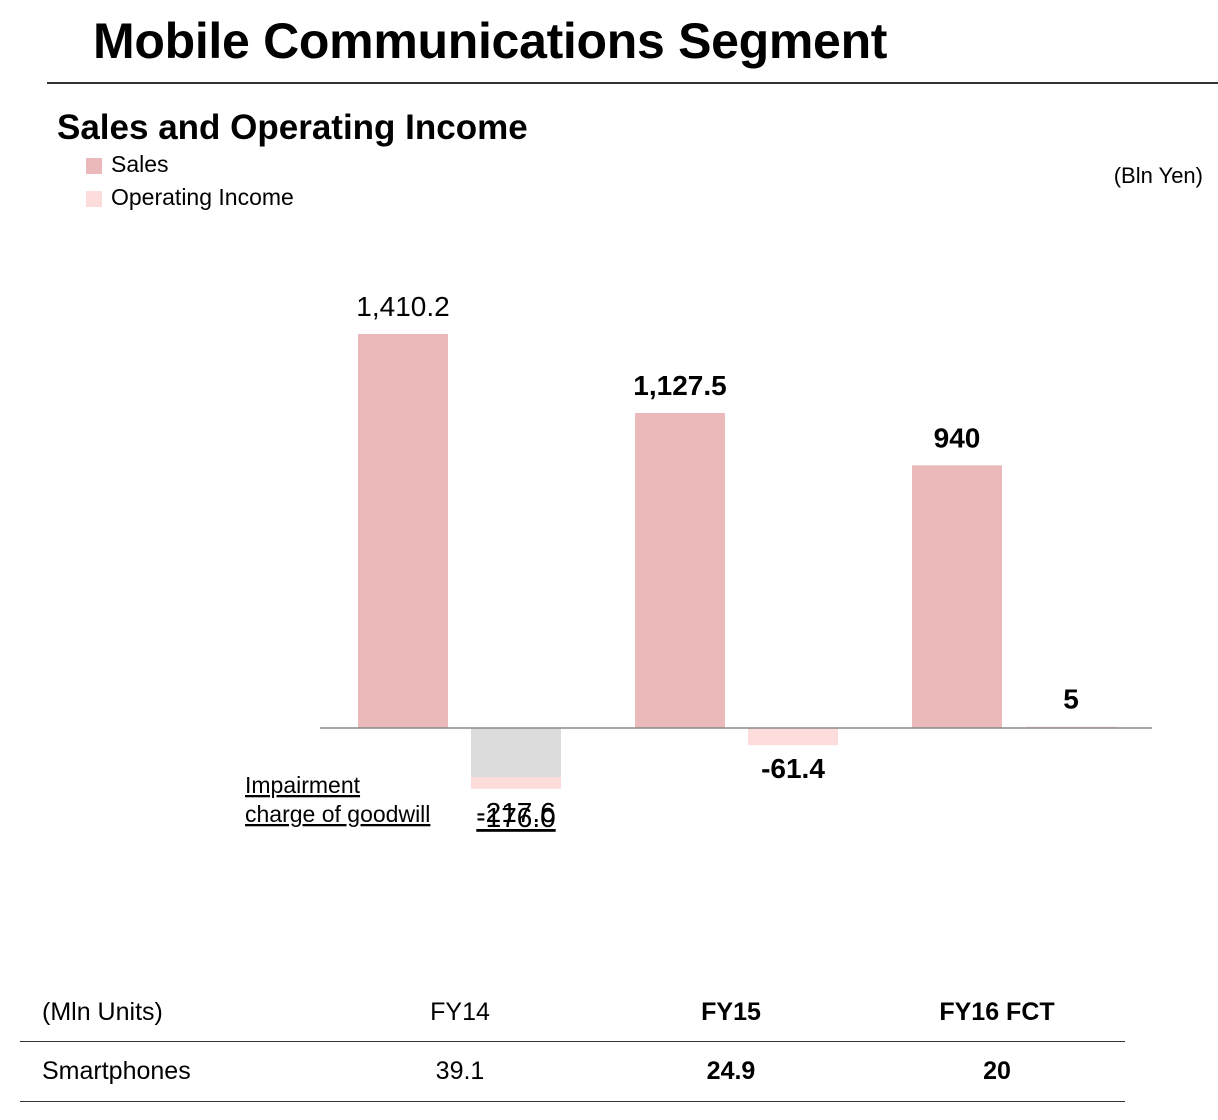 The image size is (1218, 1120). What do you see at coordinates (731, 1071) in the screenshot?
I see `table-cell: 24.9` at bounding box center [731, 1071].